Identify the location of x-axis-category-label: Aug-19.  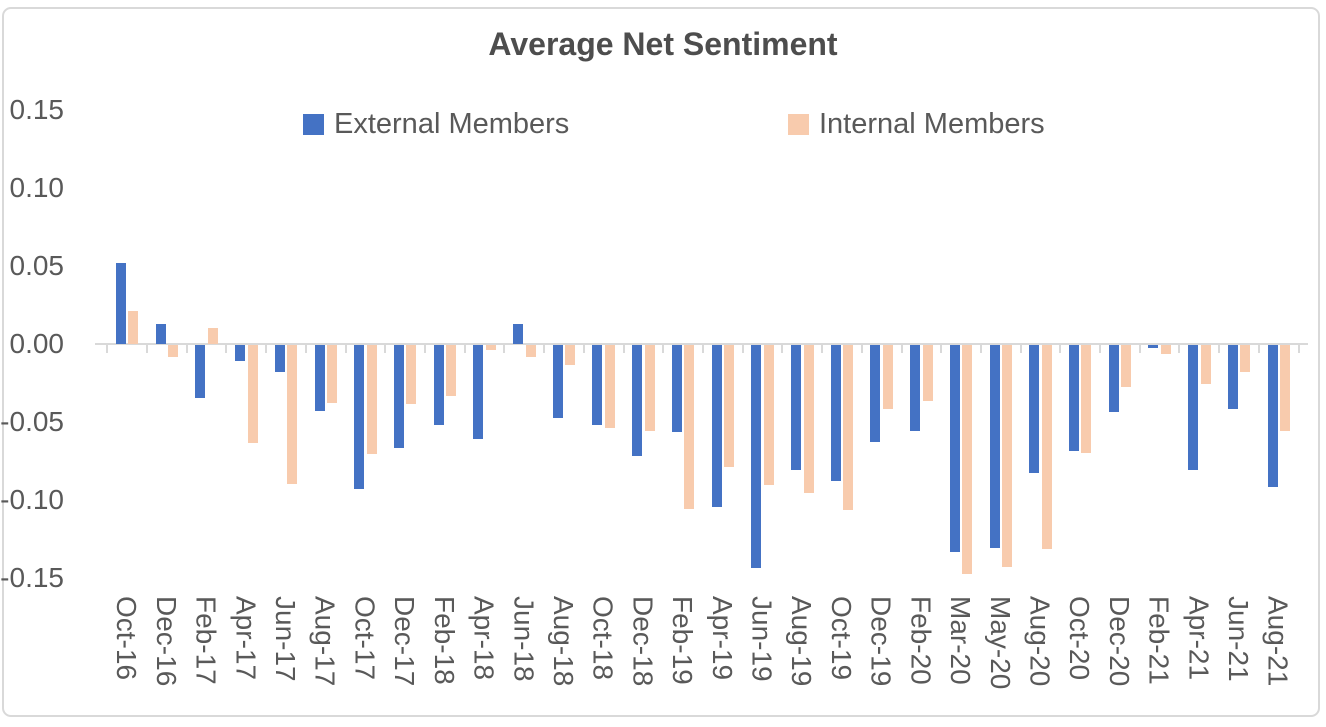
(802, 641).